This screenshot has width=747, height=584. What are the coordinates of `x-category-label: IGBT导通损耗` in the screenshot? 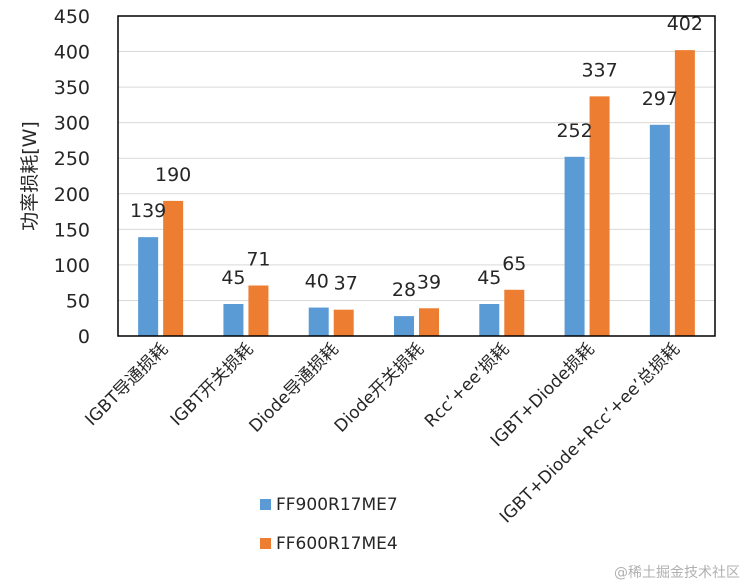 It's located at (127, 384).